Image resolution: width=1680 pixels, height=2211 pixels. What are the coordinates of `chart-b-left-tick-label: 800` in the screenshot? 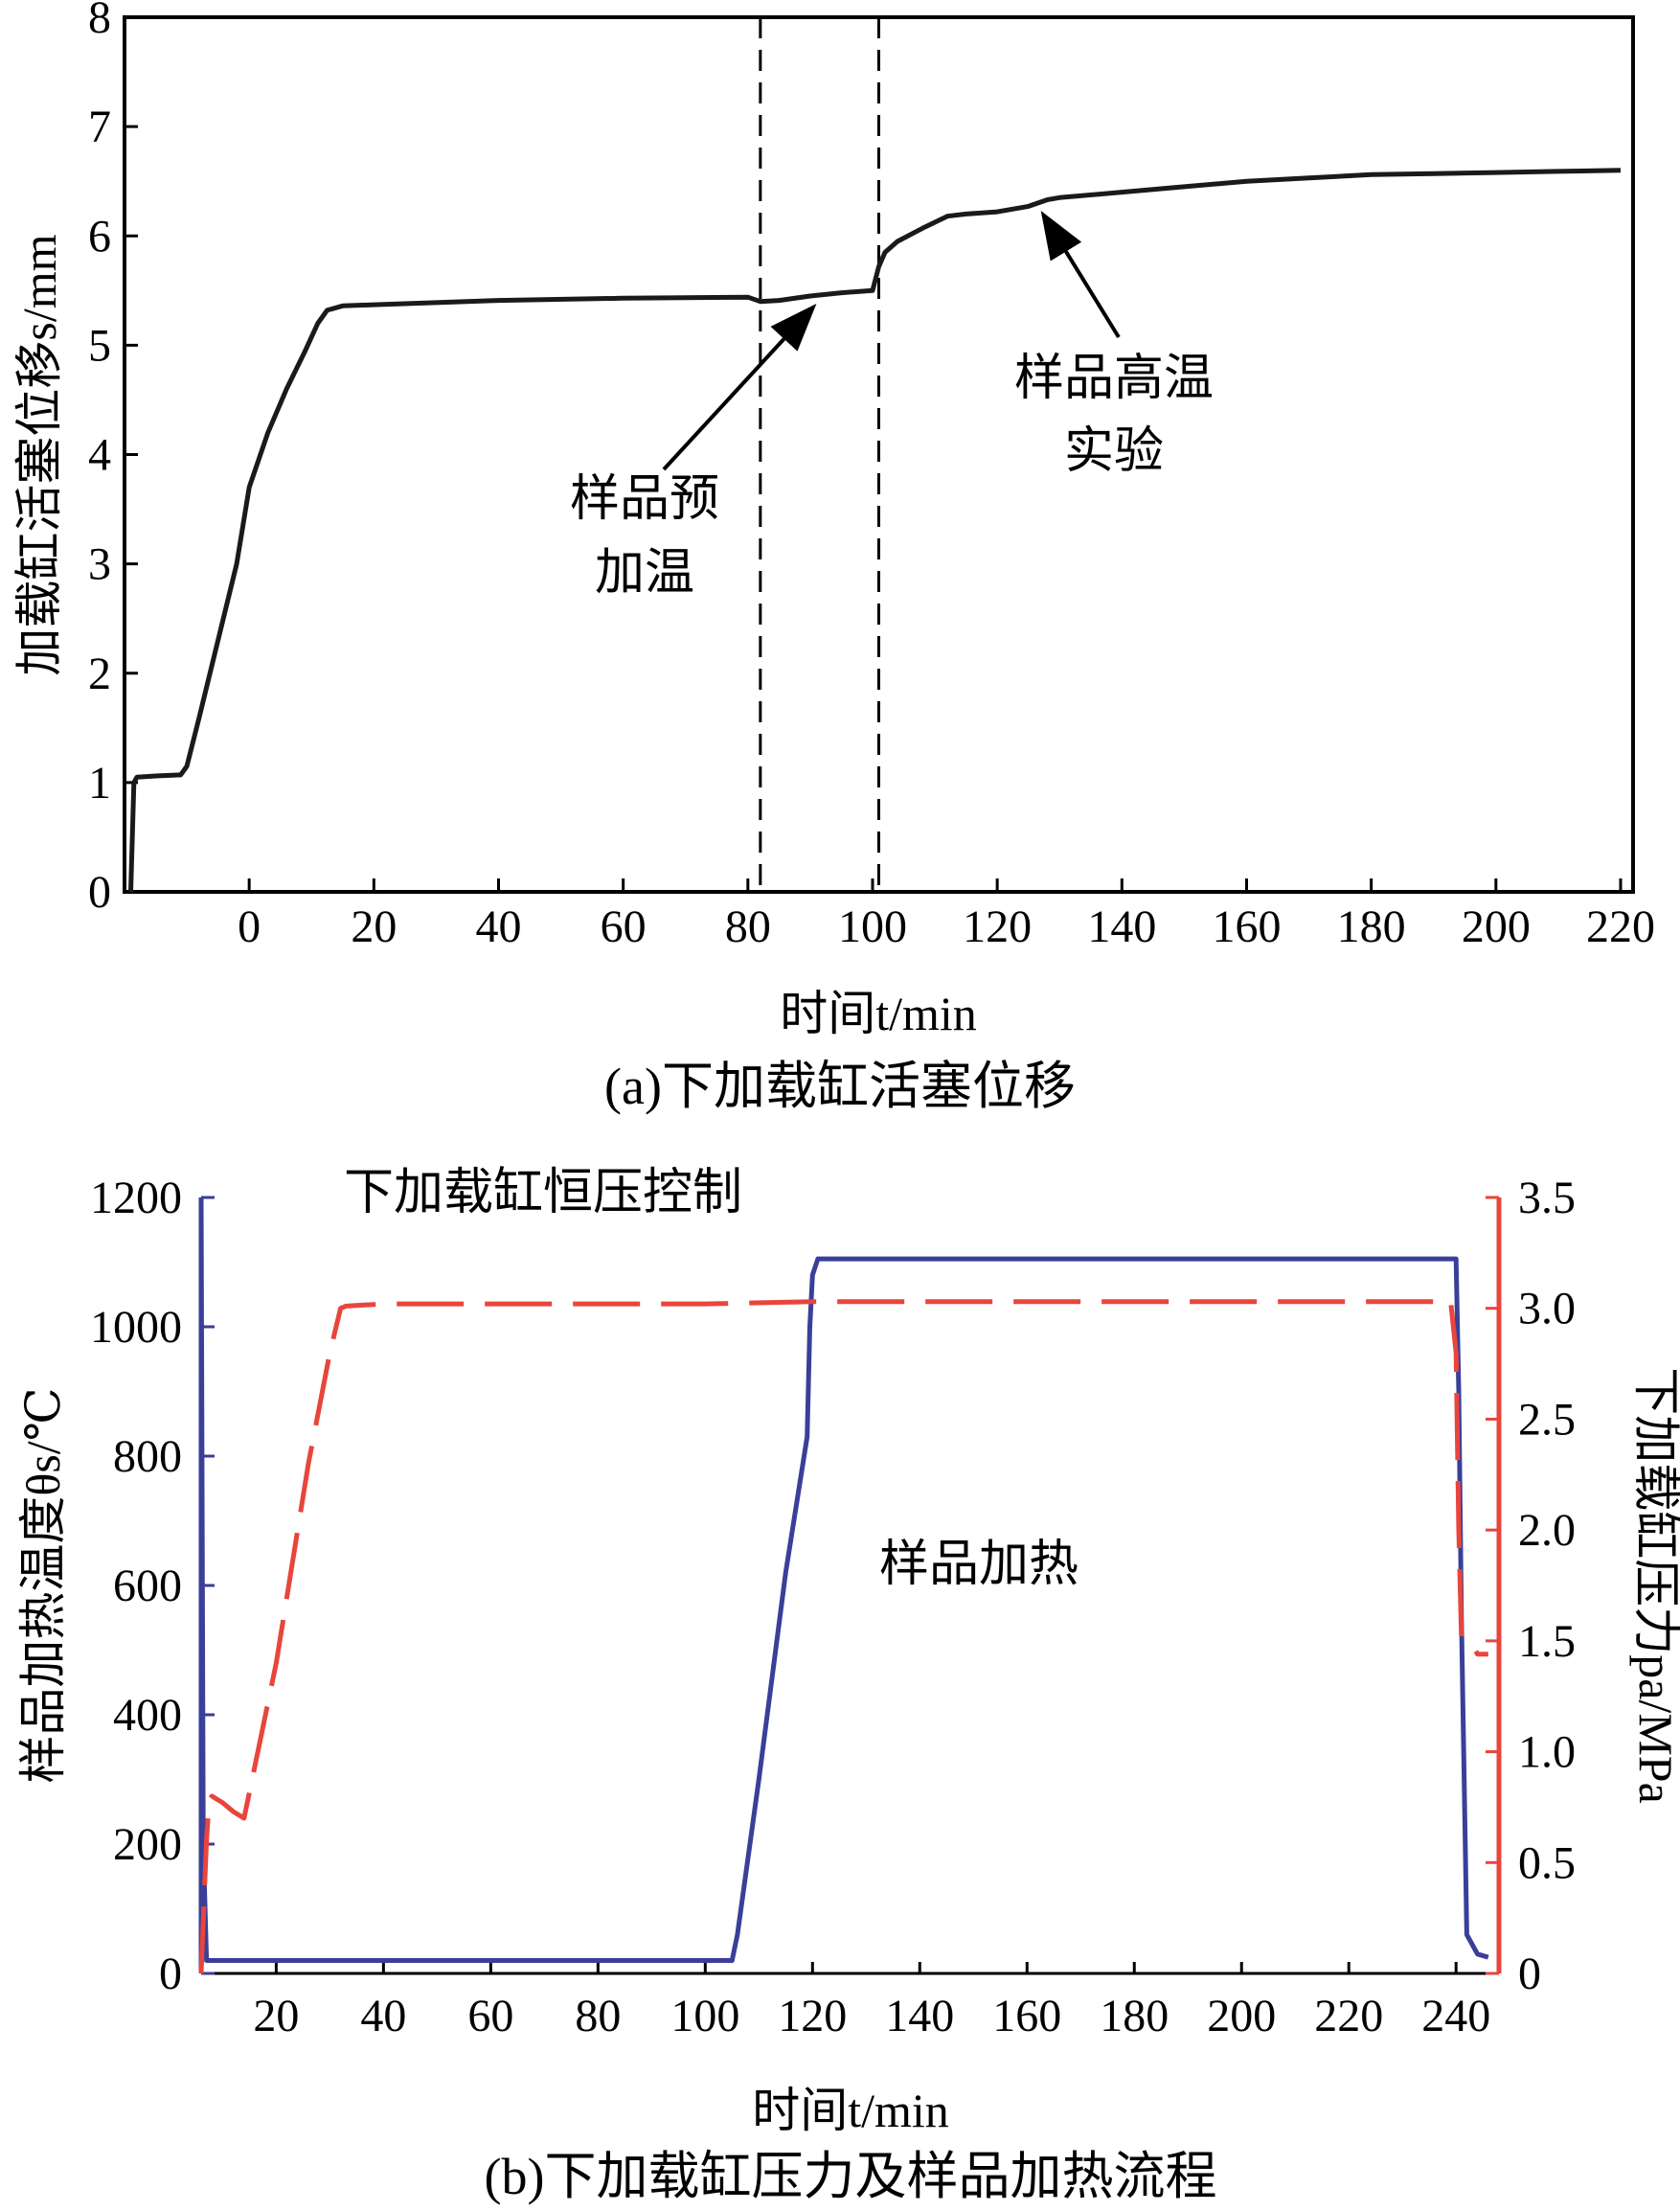 It's located at (148, 1456).